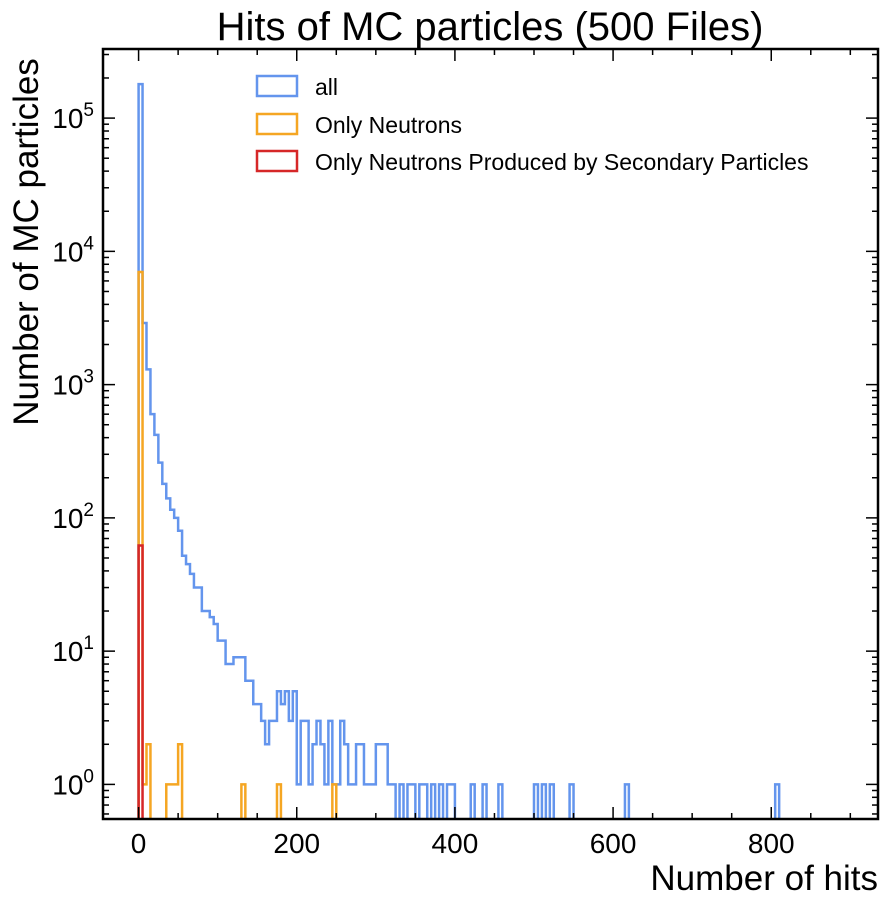 The width and height of the screenshot is (887, 907). What do you see at coordinates (296, 843) in the screenshot?
I see `x-tick-label: 200` at bounding box center [296, 843].